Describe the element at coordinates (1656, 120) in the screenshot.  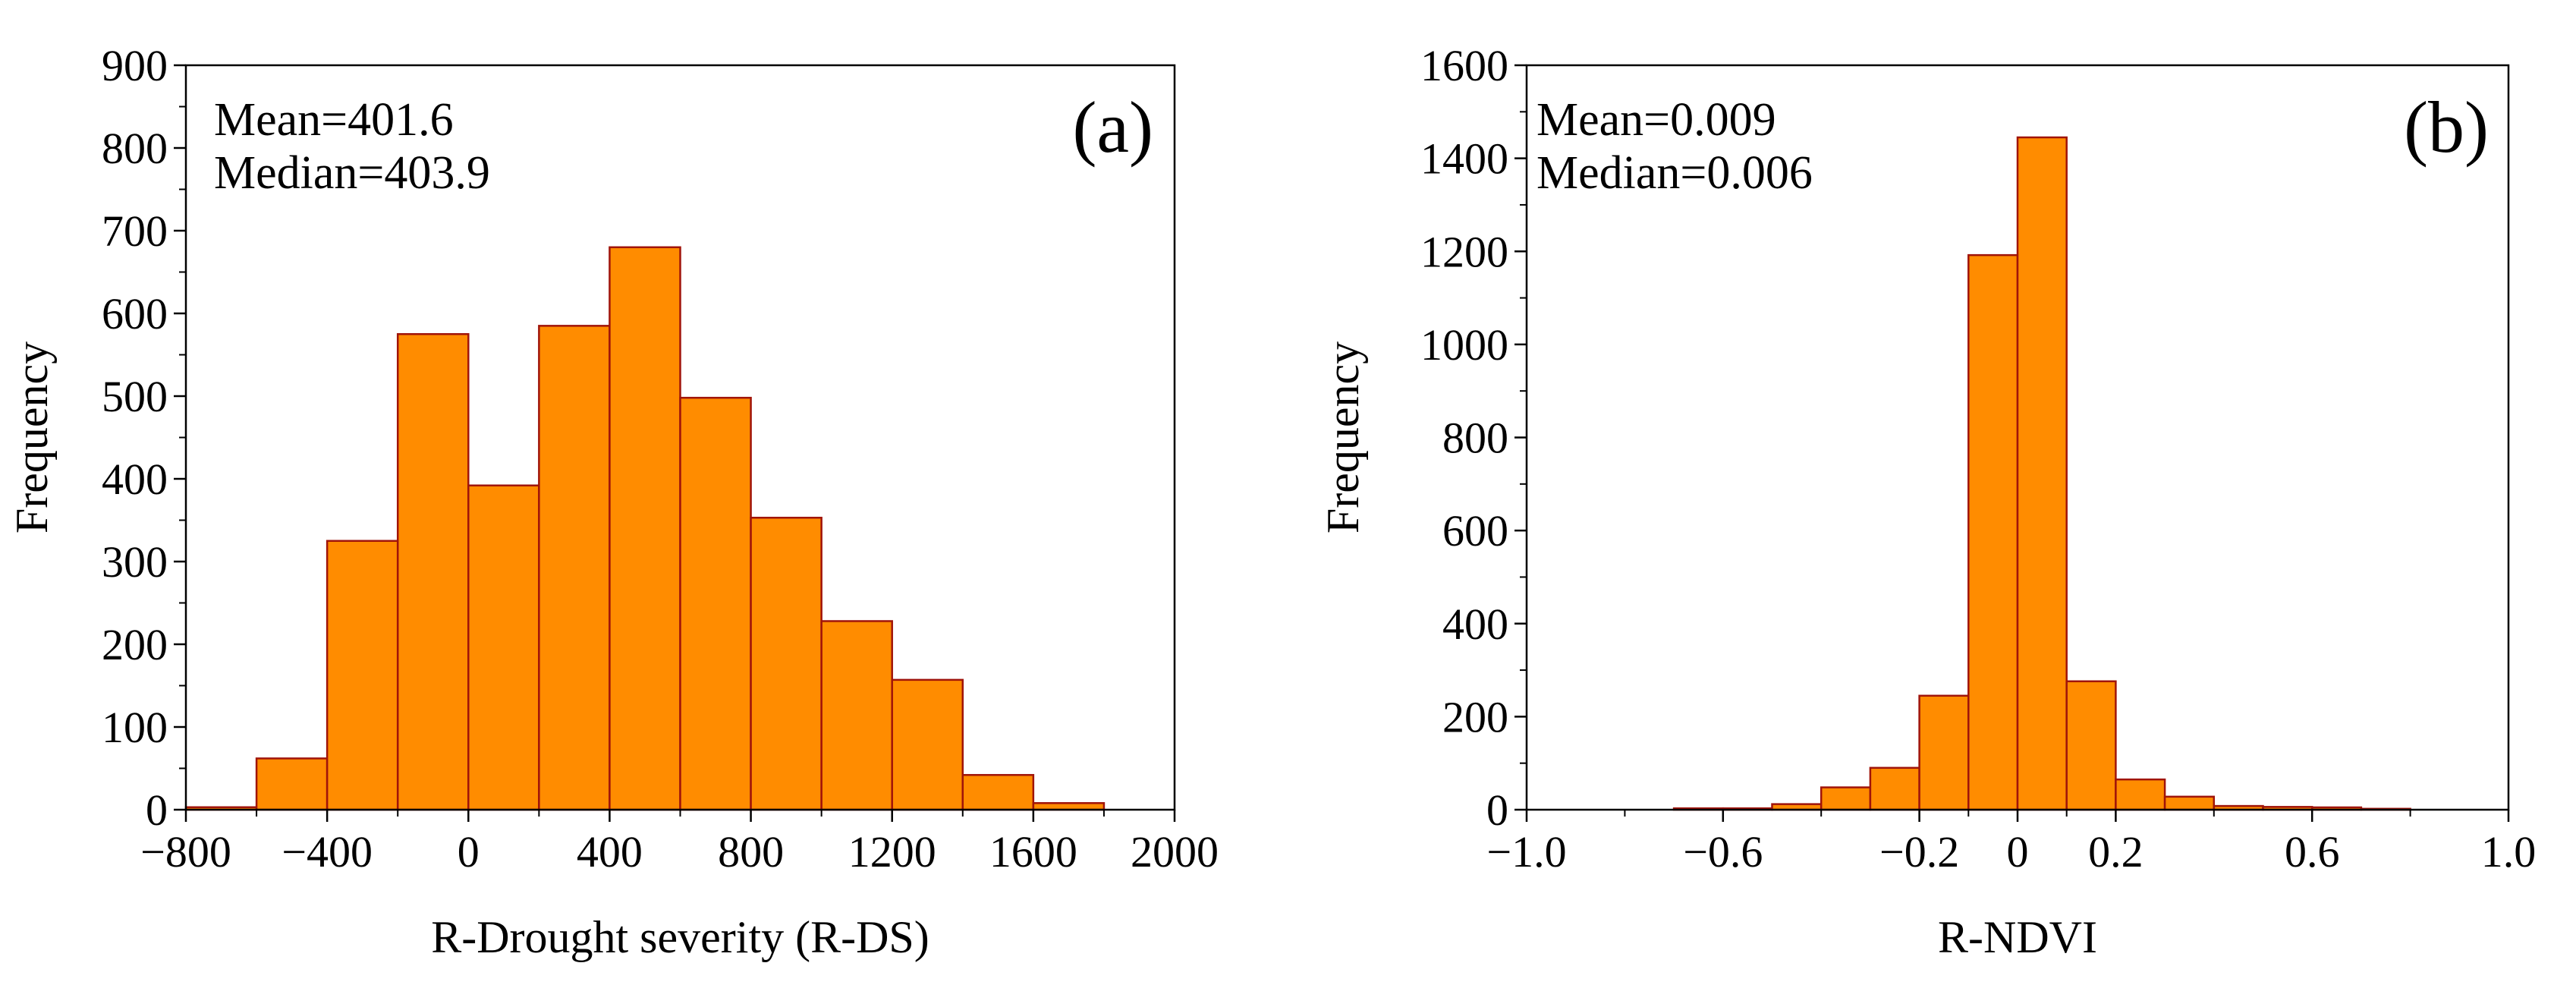
I see `mean-annotation: Mean=0.009` at that location.